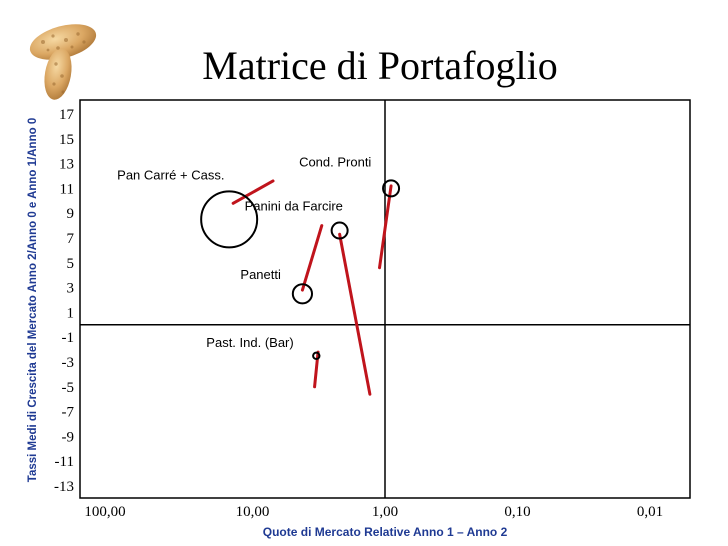 The width and height of the screenshot is (728, 546). I want to click on bread-logo-icon, so click(63, 61).